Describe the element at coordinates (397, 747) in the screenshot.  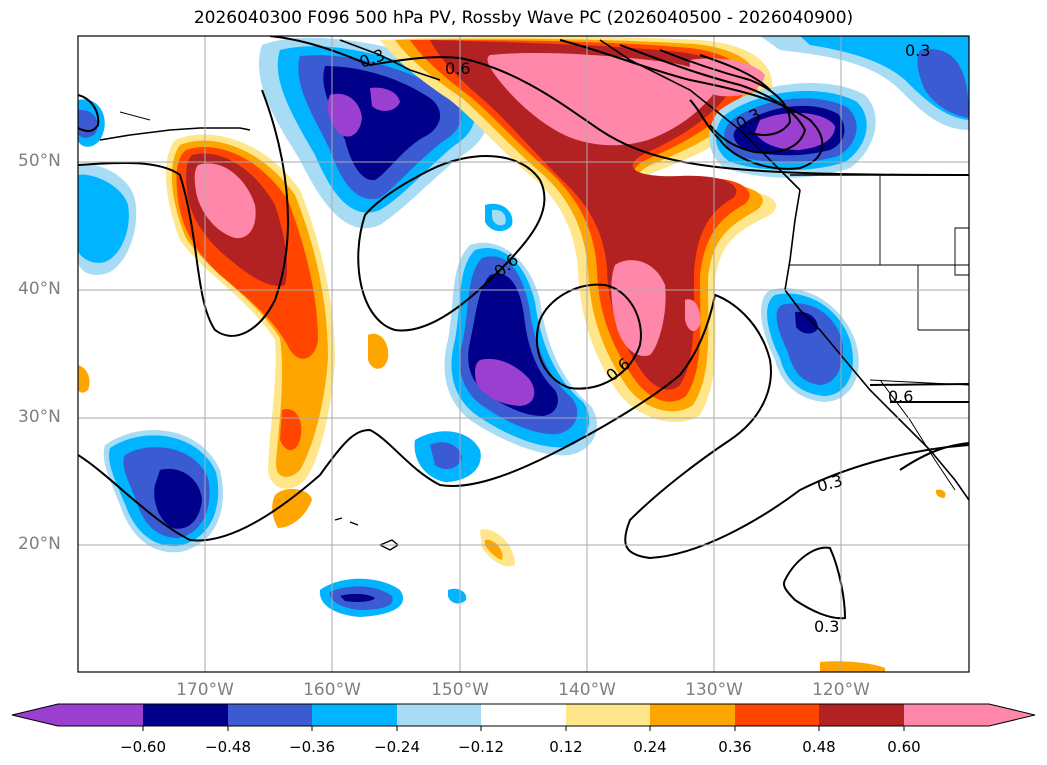
I see `colorbar-tick-label: −0.24` at that location.